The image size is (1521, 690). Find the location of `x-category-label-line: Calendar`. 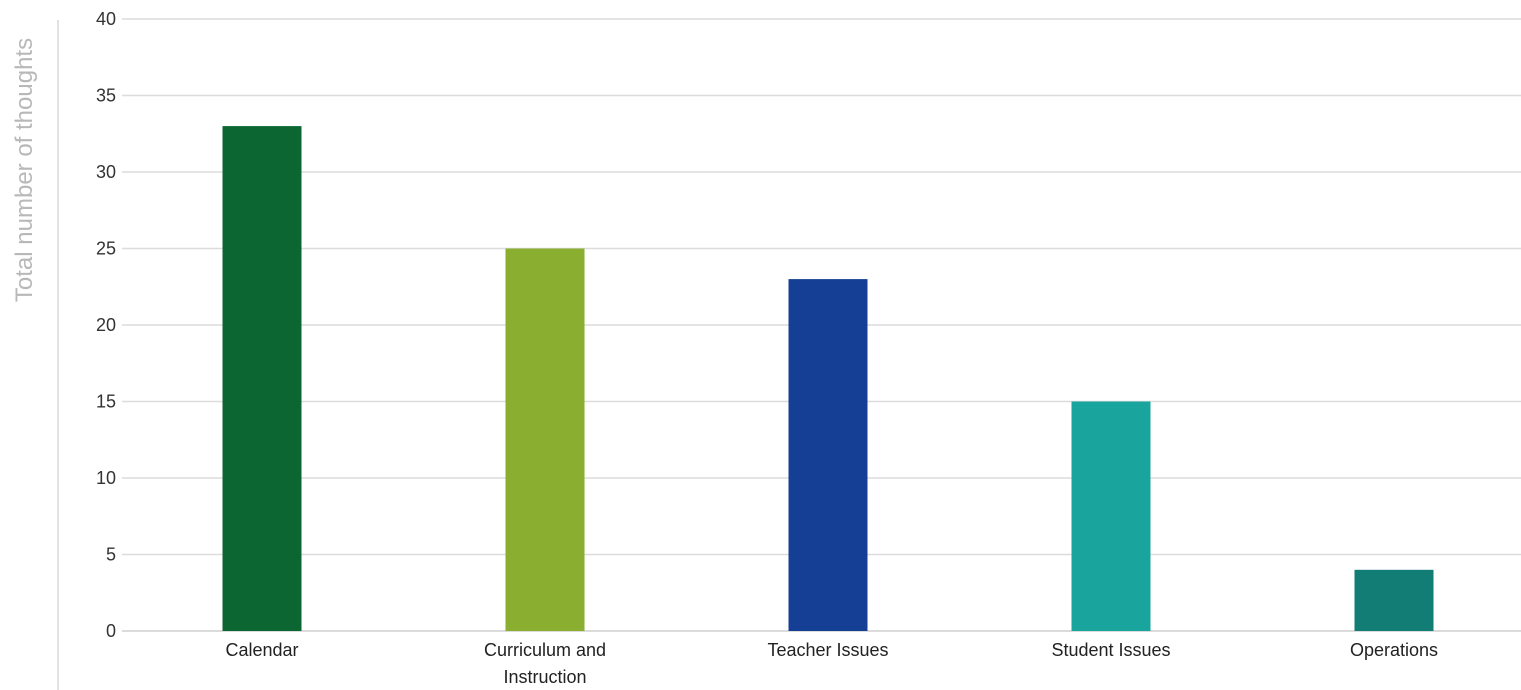

x-category-label-line: Calendar is located at coordinates (261, 650).